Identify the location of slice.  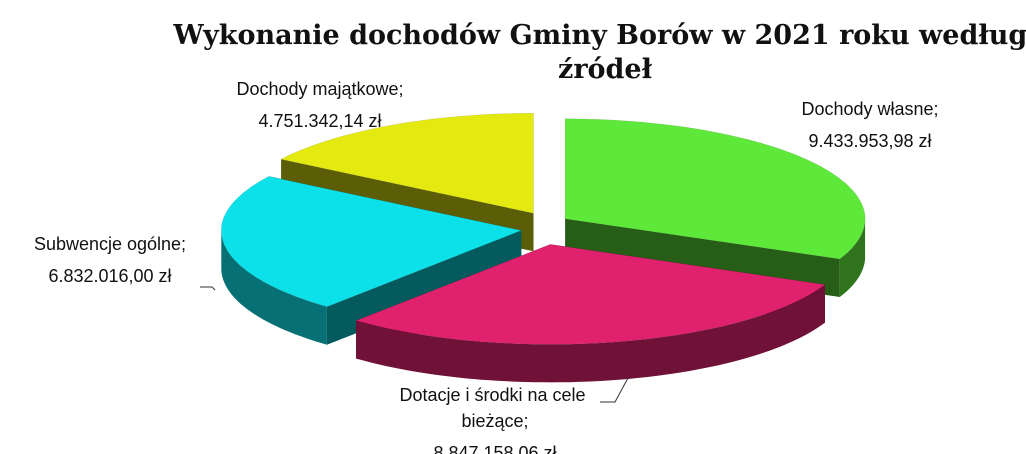
(590, 313).